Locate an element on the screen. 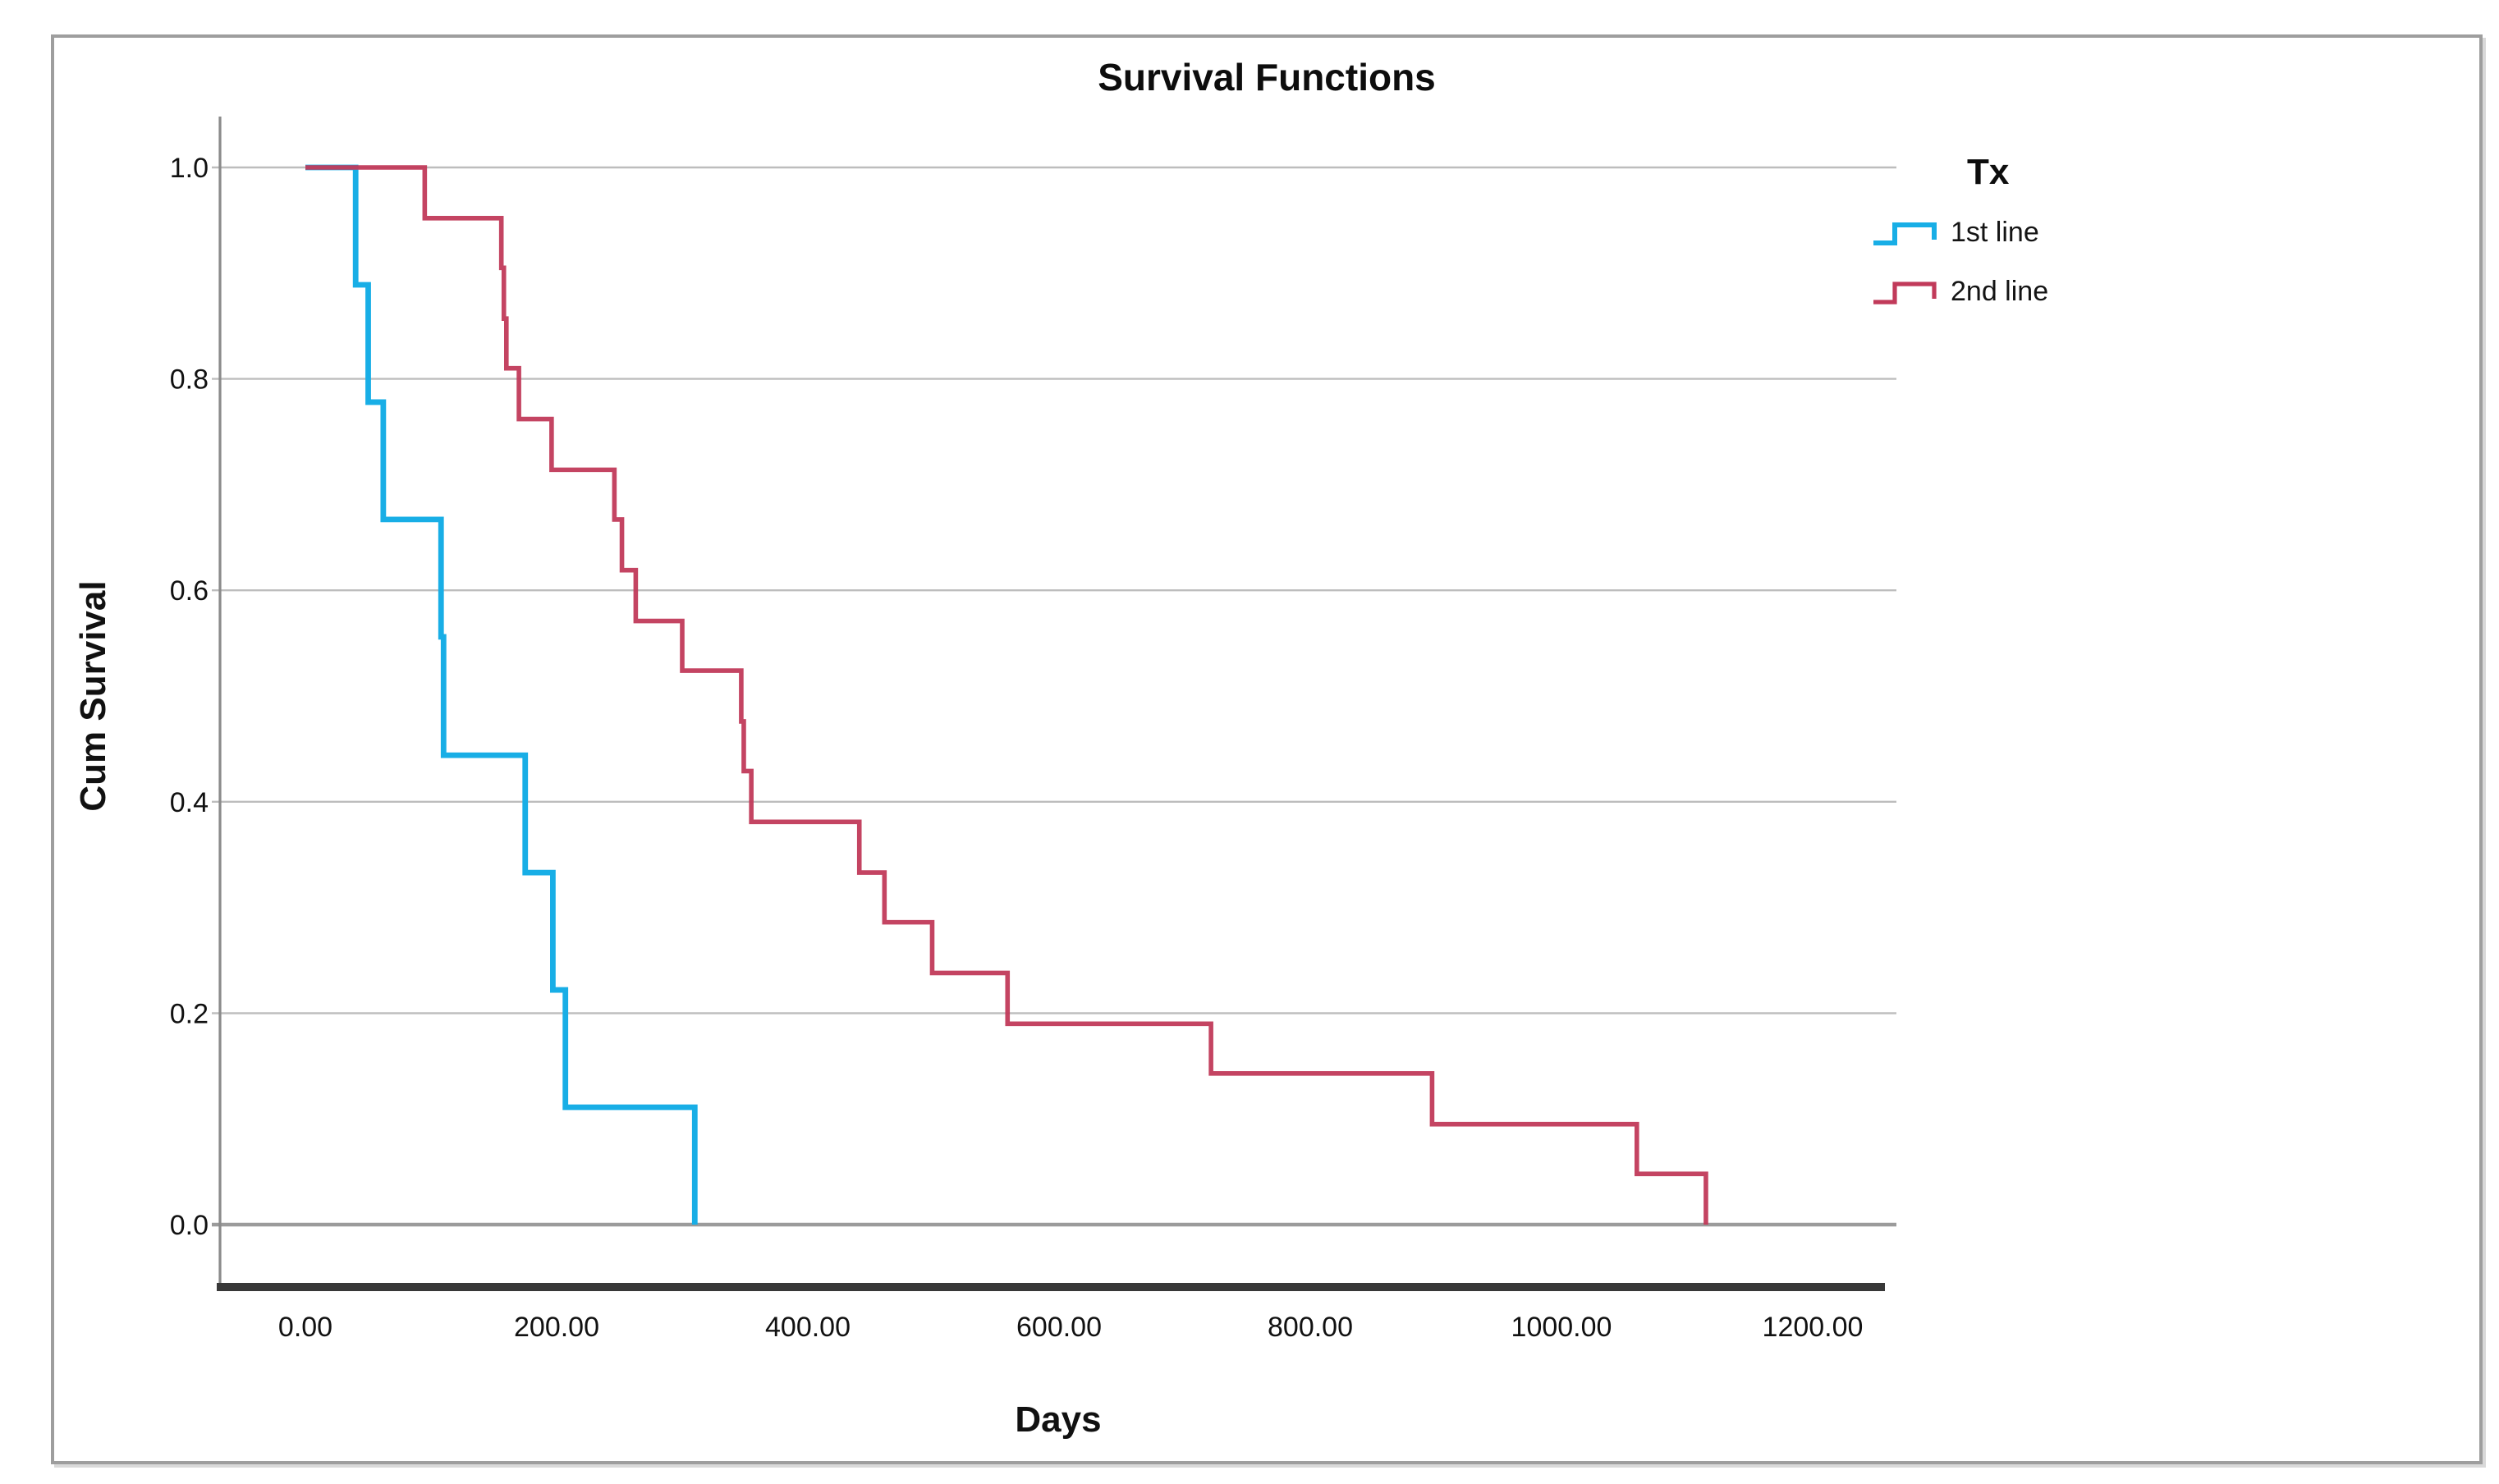 The height and width of the screenshot is (1484, 2499). y-tick-label-0.6: 0.6 is located at coordinates (189, 591).